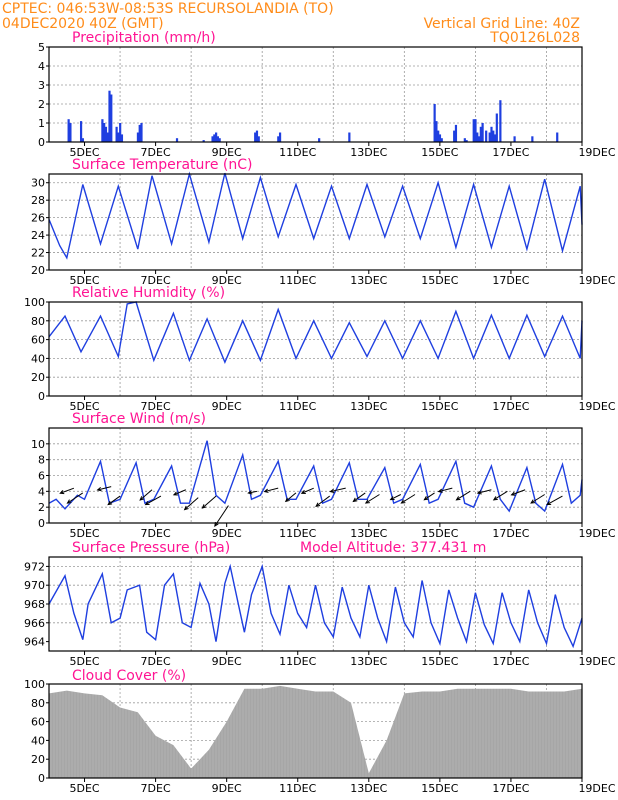  I want to click on y-tick-label: 26, so click(38, 218).